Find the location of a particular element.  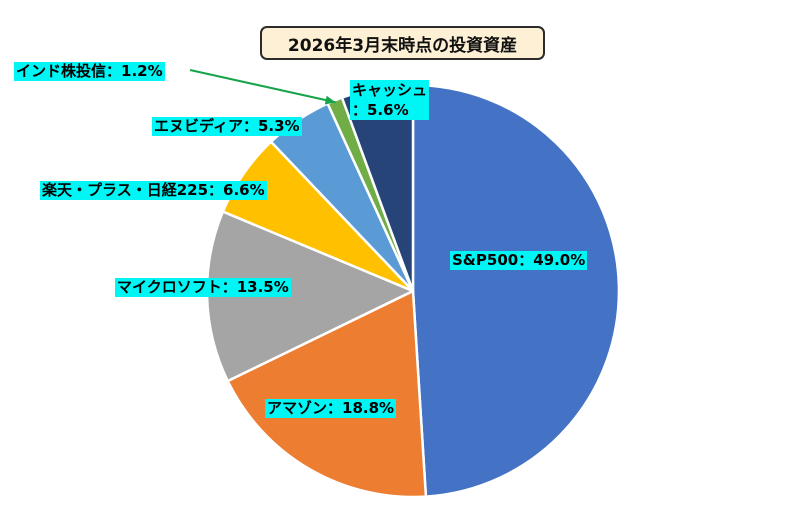

leader-arrow-india is located at coordinates (330, 100).